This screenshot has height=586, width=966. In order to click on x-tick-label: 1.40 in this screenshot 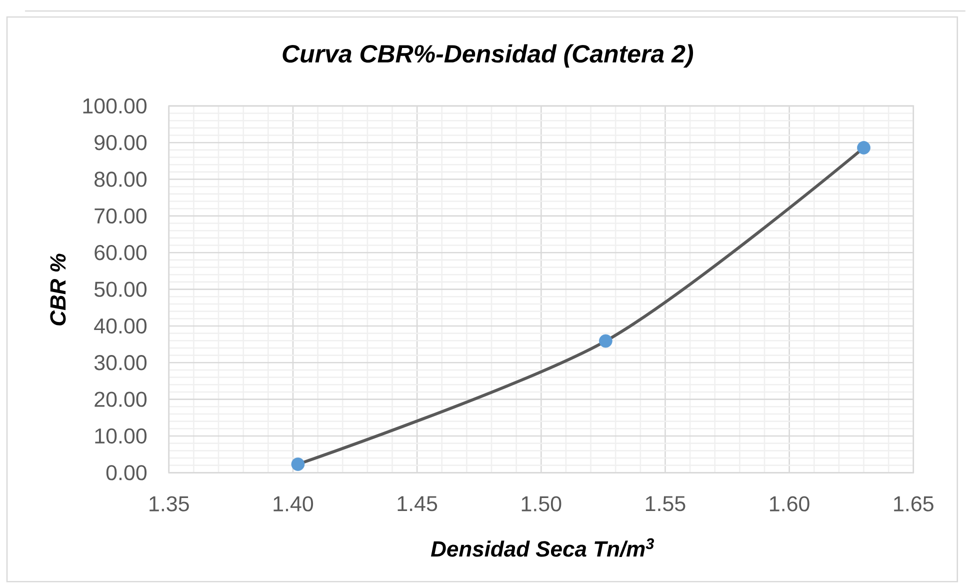, I will do `click(294, 504)`.